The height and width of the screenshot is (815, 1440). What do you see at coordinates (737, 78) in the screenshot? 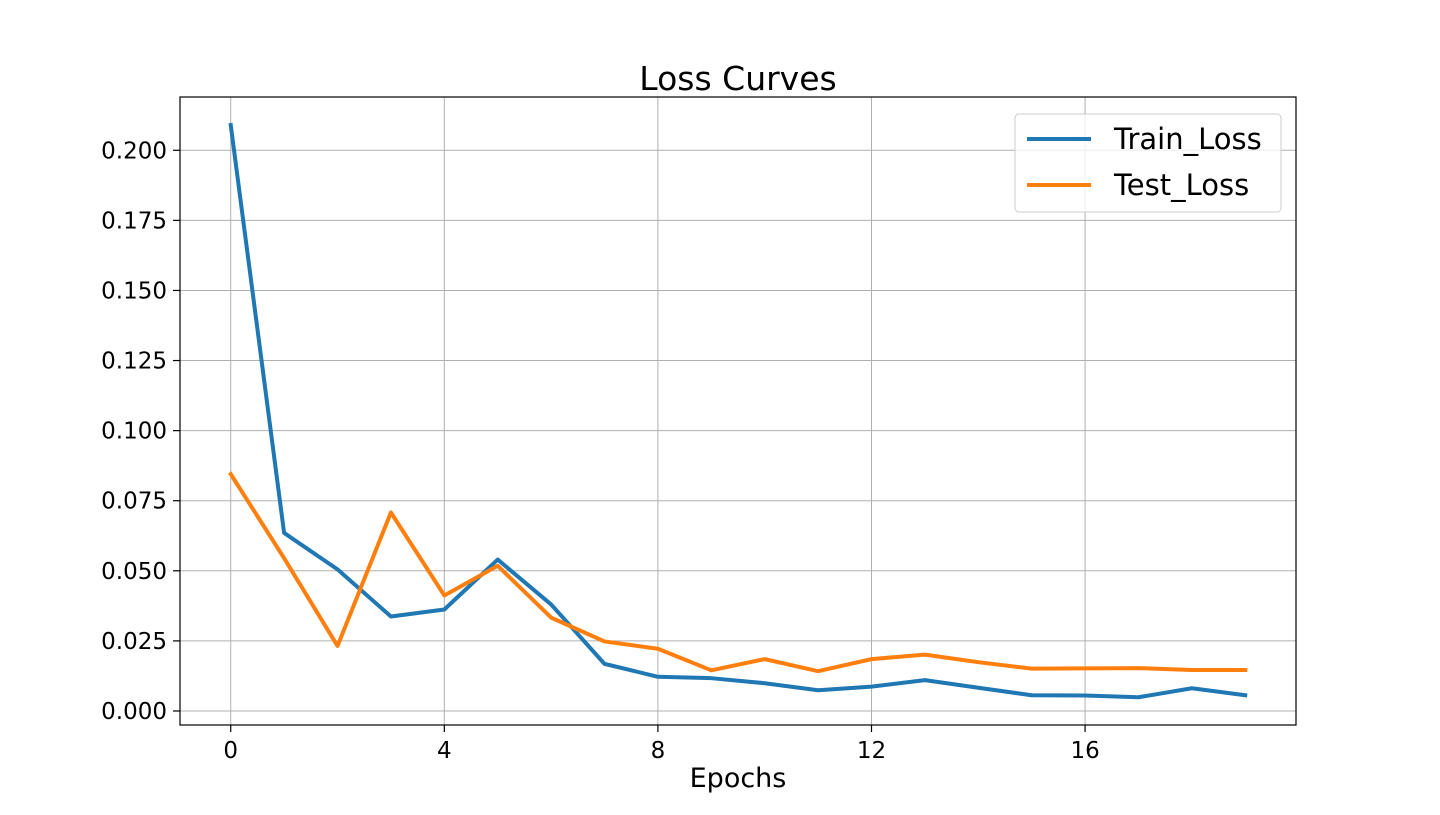
I see `chart-title: Loss Curves` at bounding box center [737, 78].